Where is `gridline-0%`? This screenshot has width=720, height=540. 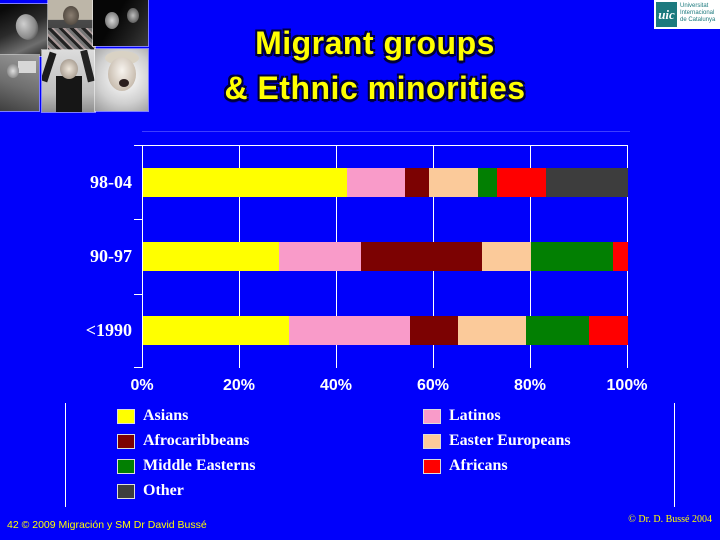 gridline-0% is located at coordinates (142, 256).